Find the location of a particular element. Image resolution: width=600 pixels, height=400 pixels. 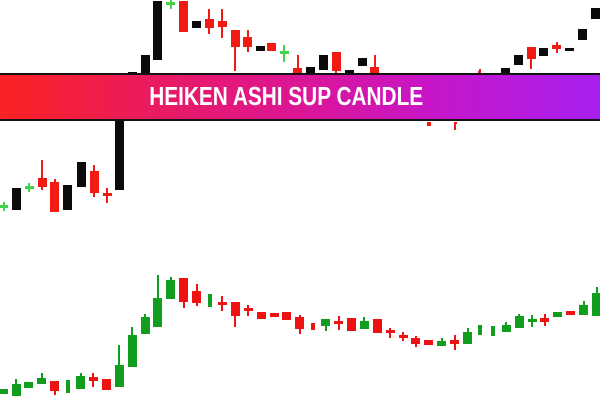

banner-title: HEIKEN ASHI SUP CANDLE is located at coordinates (286, 96).